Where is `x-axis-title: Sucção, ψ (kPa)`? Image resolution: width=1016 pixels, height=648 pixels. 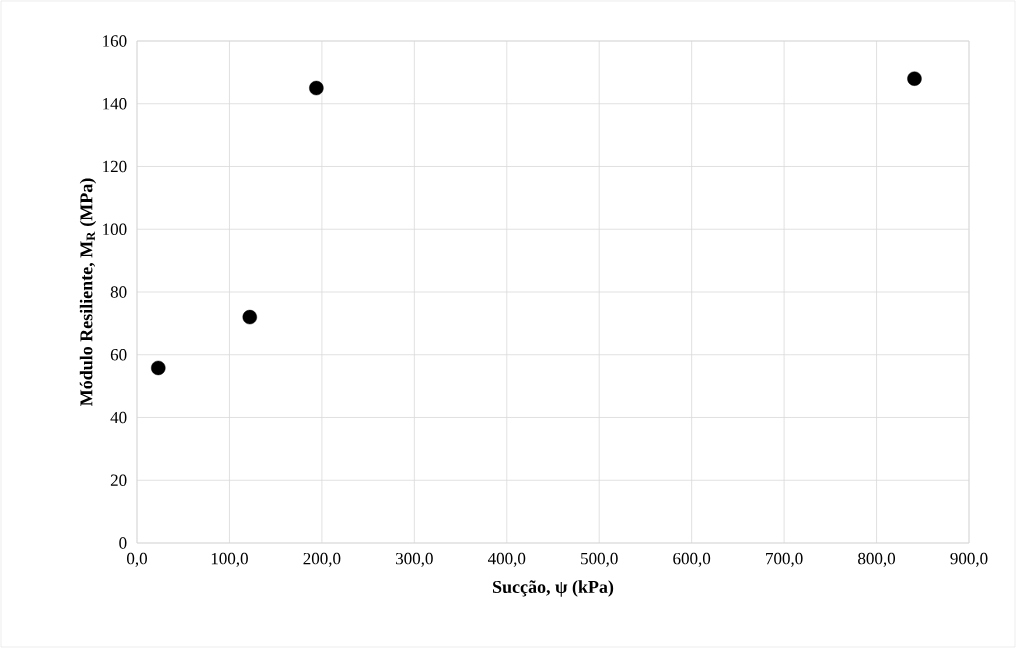 x-axis-title: Sucção, ψ (kPa) is located at coordinates (553, 588).